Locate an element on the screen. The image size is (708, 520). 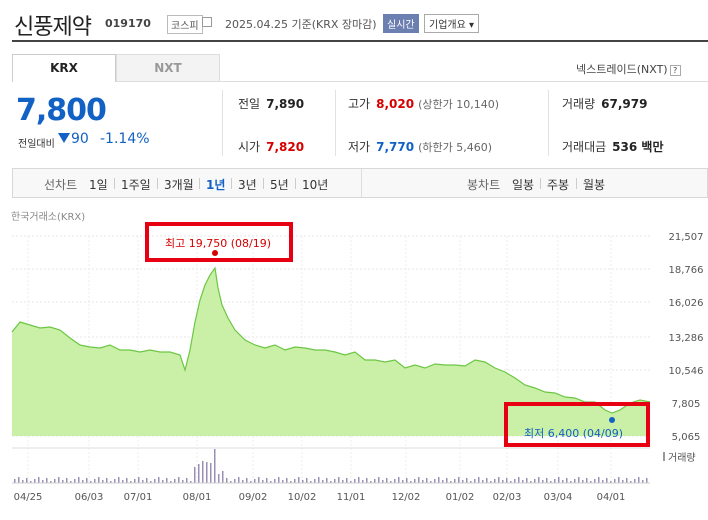
x-tick-label: 08/01 is located at coordinates (197, 497).